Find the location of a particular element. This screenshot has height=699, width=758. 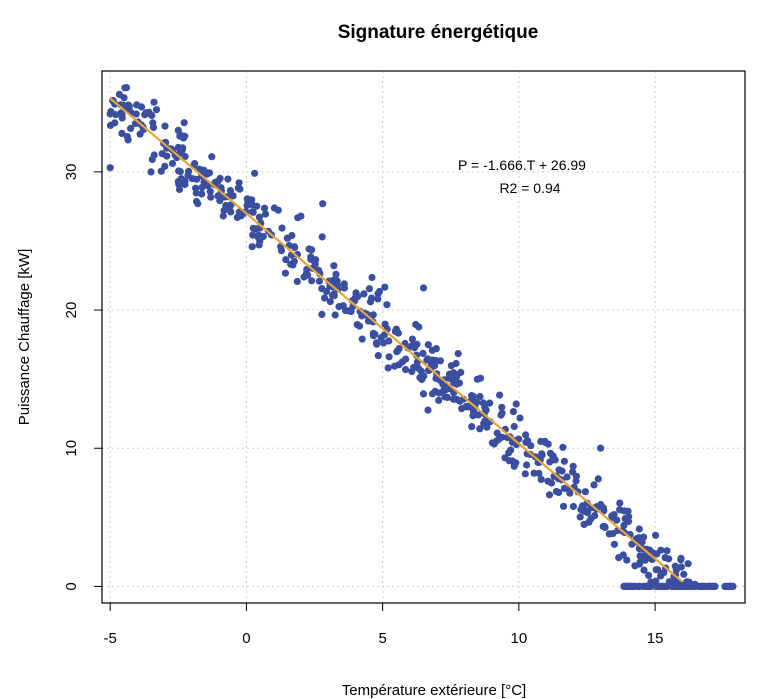

x-tick-label: 10 is located at coordinates (519, 638).